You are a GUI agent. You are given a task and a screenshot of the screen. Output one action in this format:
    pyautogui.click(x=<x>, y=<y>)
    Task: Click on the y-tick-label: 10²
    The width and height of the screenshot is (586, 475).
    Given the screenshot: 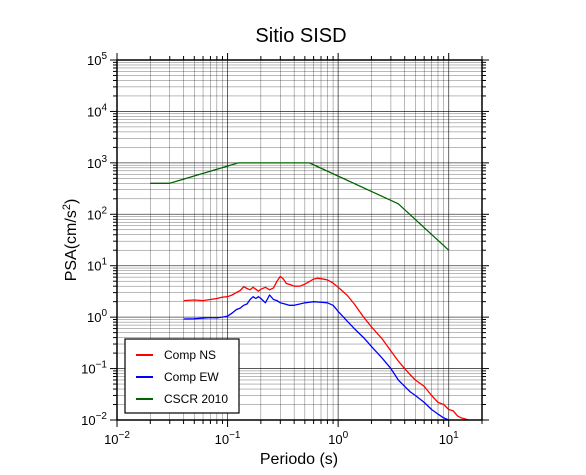 What is the action you would take?
    pyautogui.click(x=97, y=213)
    